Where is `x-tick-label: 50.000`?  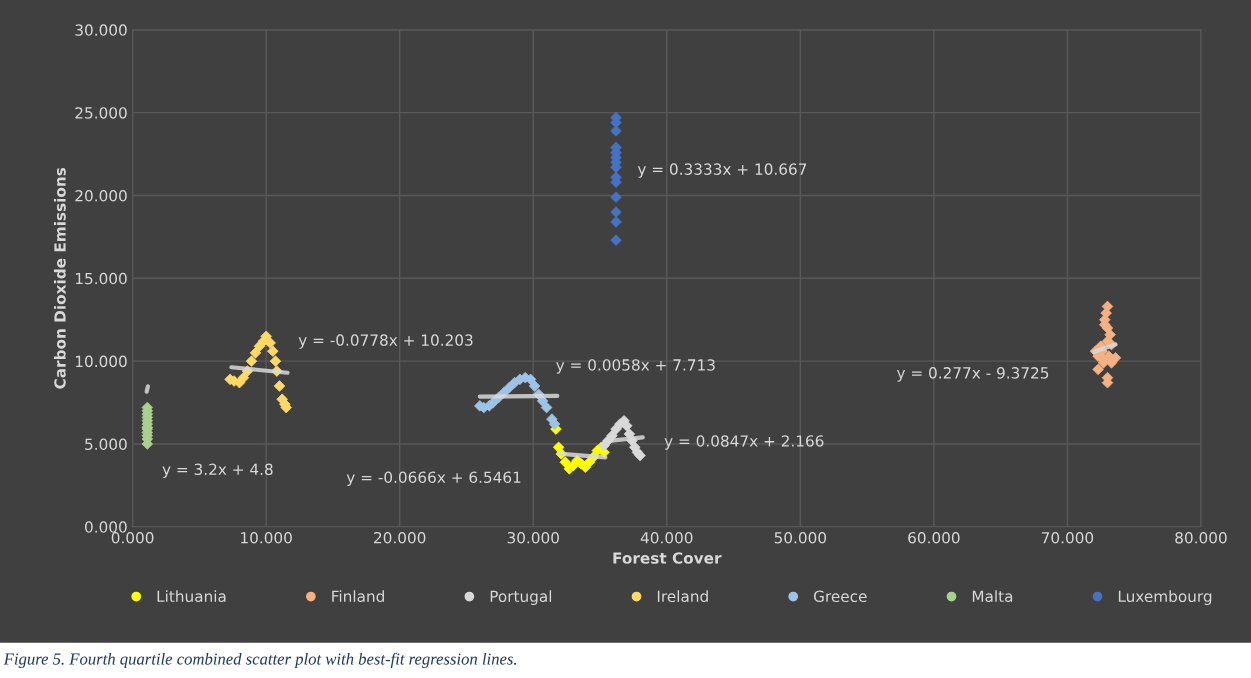
x-tick-label: 50.000 is located at coordinates (800, 537).